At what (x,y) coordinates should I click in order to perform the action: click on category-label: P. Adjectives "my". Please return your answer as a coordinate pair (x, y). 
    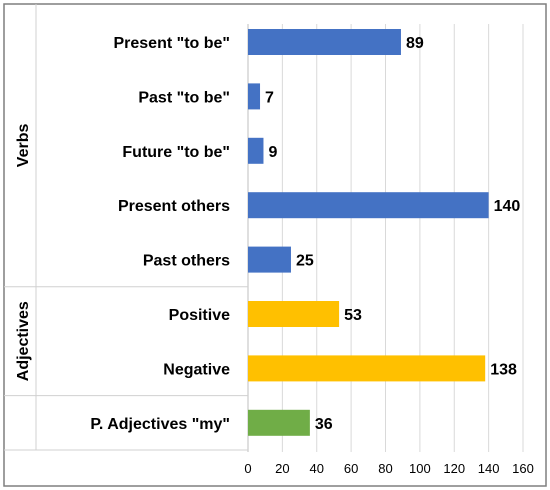
    Looking at the image, I should click on (160, 424).